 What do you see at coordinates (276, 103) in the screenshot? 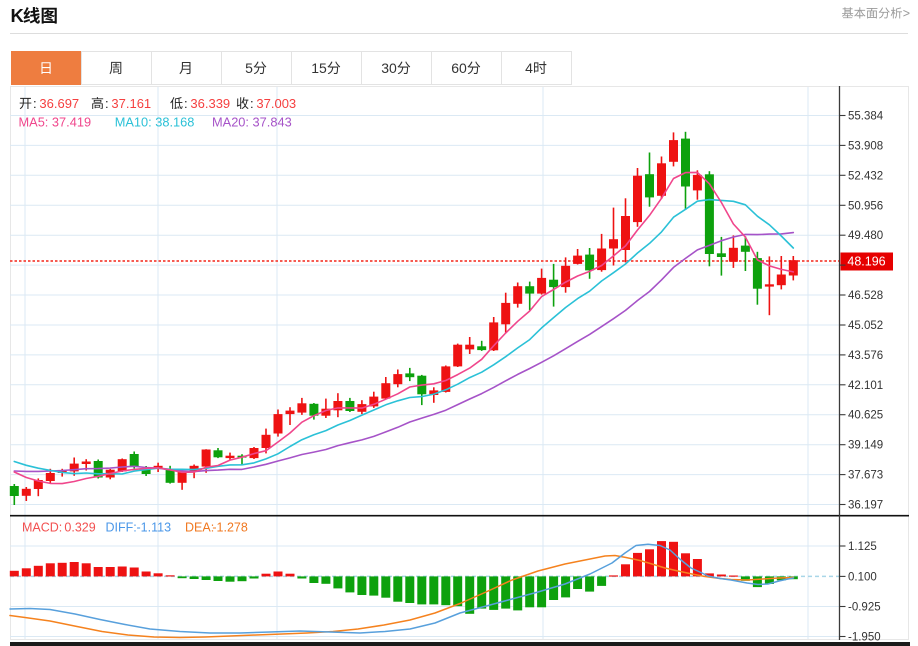
I see `svg-text: 37.003` at bounding box center [276, 103].